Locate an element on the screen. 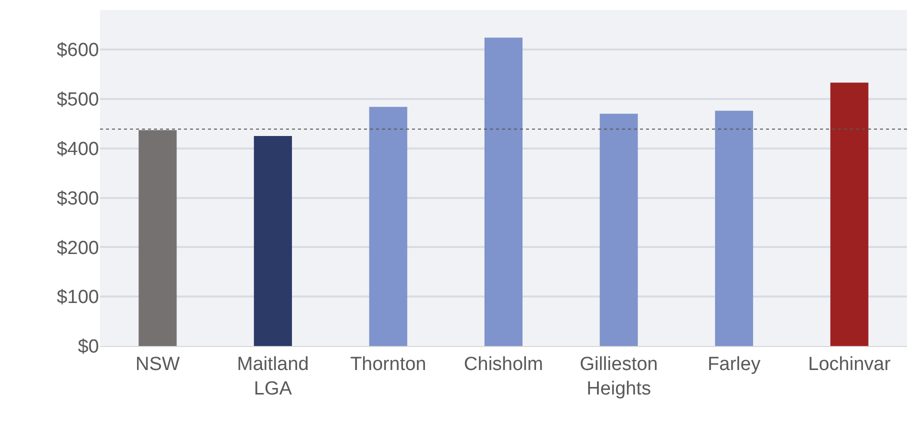 This screenshot has width=919, height=421. y-tick-label: $500 is located at coordinates (77, 100).